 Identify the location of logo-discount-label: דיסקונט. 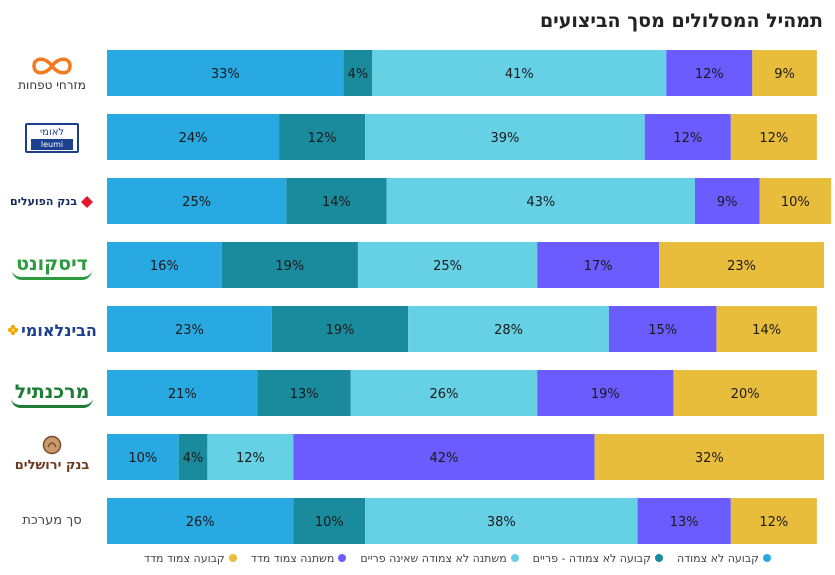
(52, 266).